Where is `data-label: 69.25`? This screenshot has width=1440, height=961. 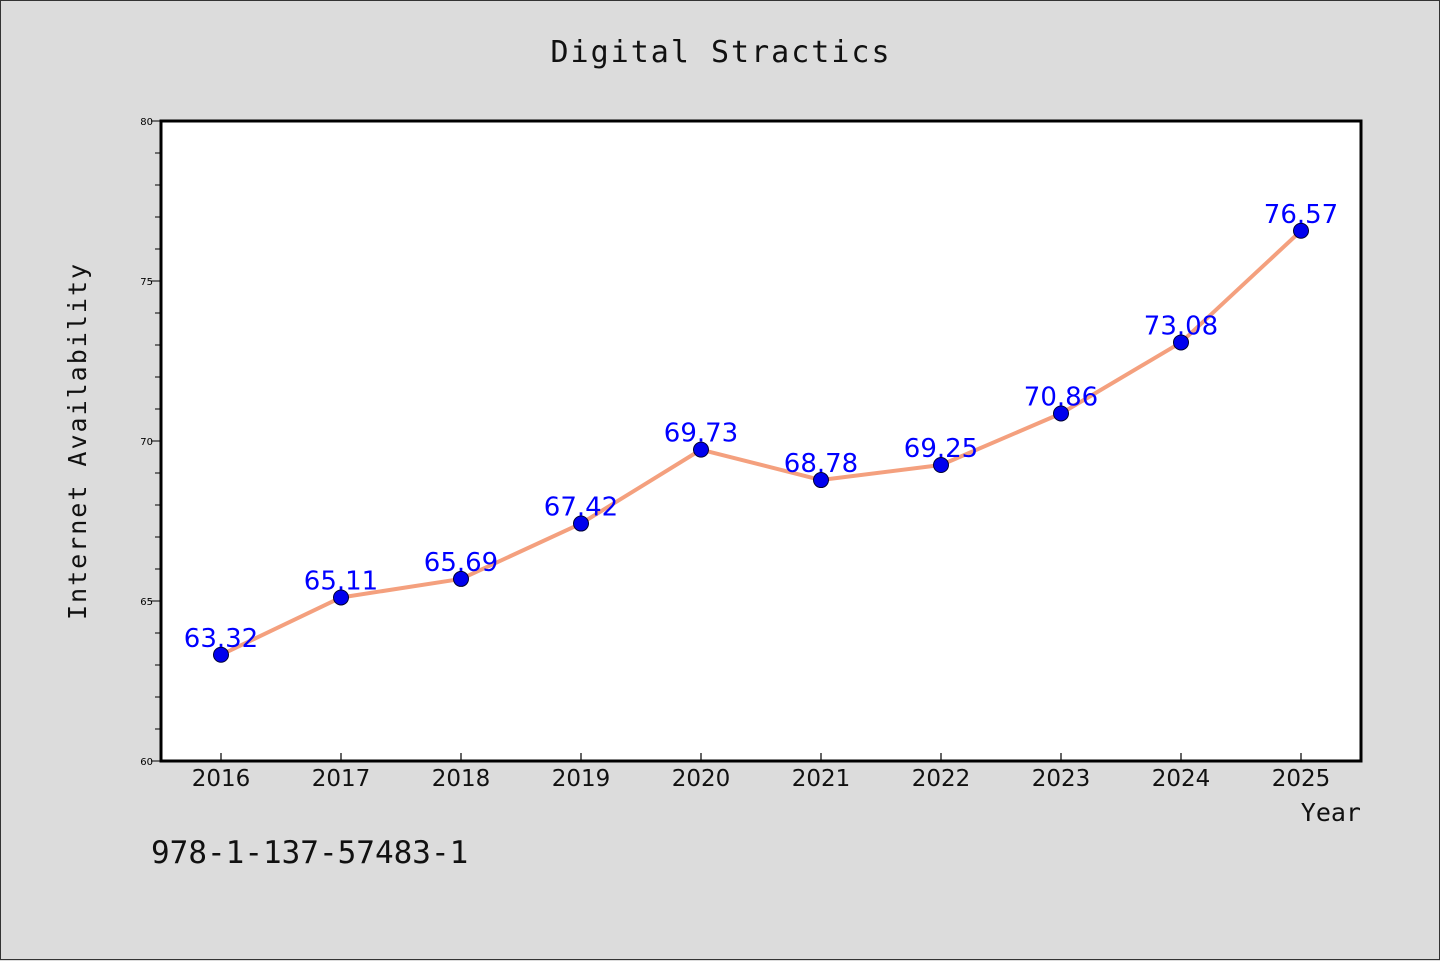
data-label: 69.25 is located at coordinates (941, 449).